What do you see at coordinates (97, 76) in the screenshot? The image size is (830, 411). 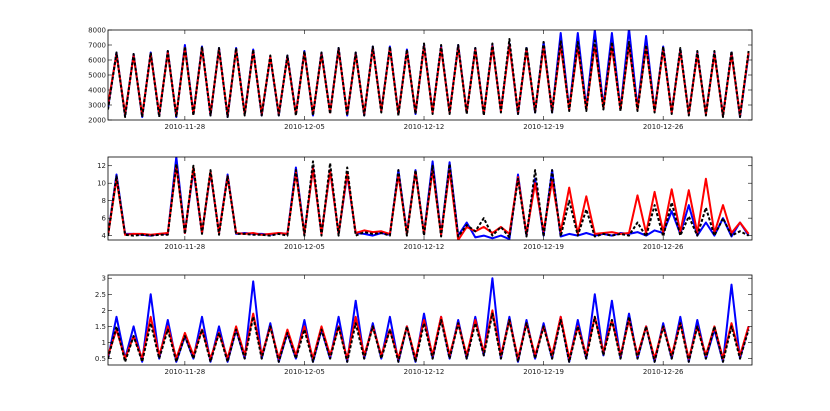 I see `y-tick-label: 5000` at bounding box center [97, 76].